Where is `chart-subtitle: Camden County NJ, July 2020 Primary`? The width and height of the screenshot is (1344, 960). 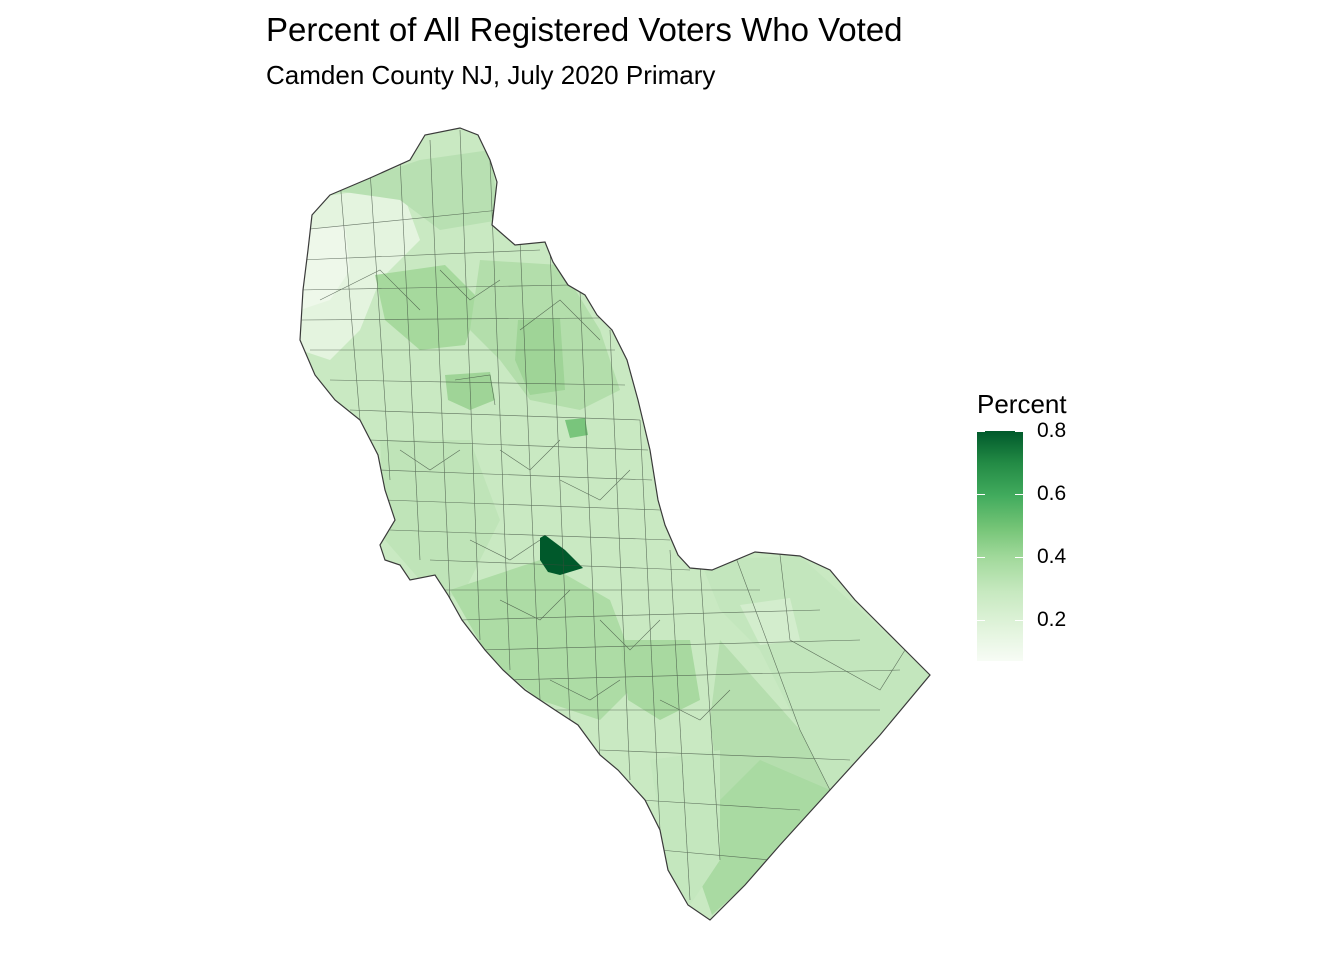
chart-subtitle: Camden County NJ, July 2020 Primary is located at coordinates (491, 75).